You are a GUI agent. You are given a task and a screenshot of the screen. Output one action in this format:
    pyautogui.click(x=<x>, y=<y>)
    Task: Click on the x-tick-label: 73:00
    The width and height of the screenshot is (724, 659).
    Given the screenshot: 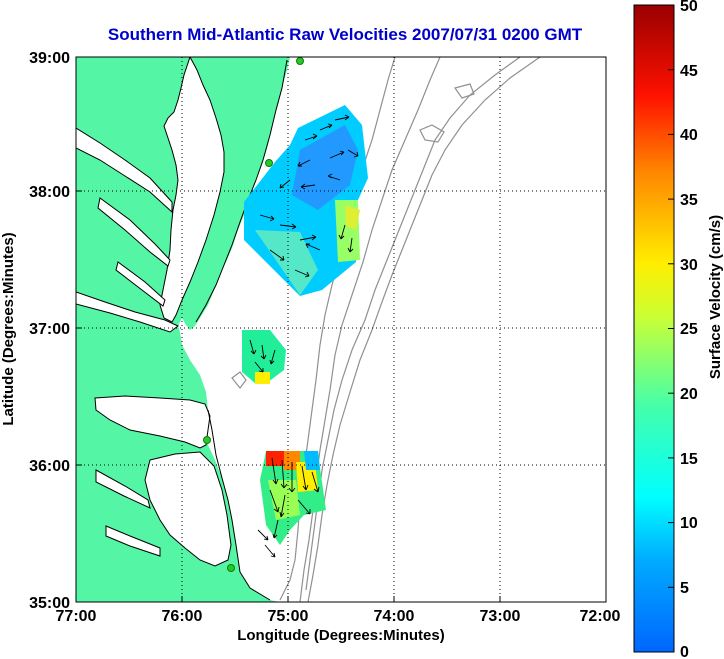 What is the action you would take?
    pyautogui.click(x=500, y=616)
    